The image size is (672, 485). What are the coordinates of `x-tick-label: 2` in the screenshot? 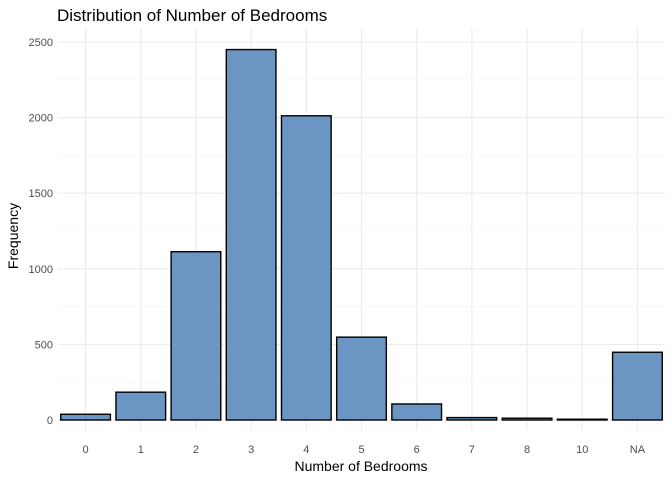 It's located at (196, 450).